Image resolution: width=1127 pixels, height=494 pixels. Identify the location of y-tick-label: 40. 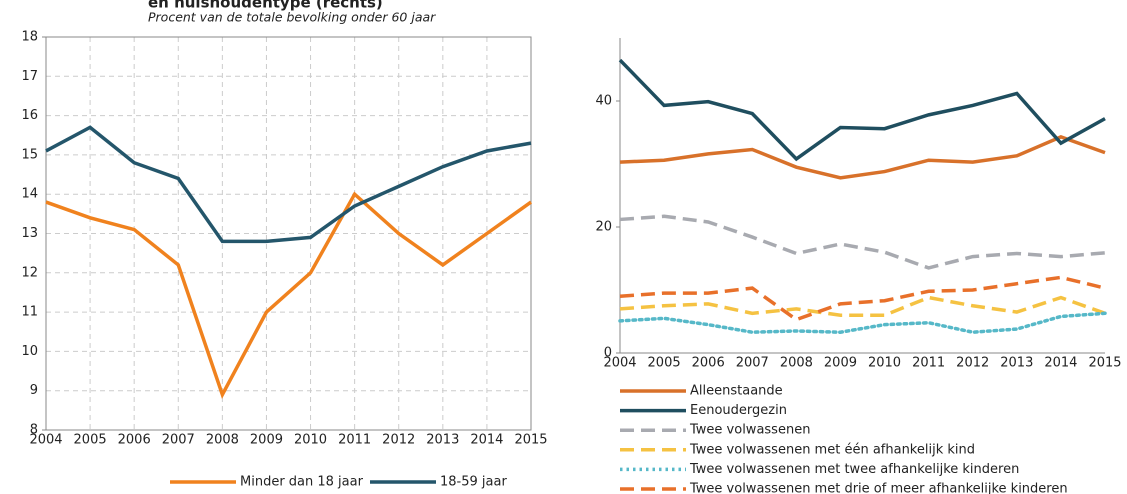
(603, 101).